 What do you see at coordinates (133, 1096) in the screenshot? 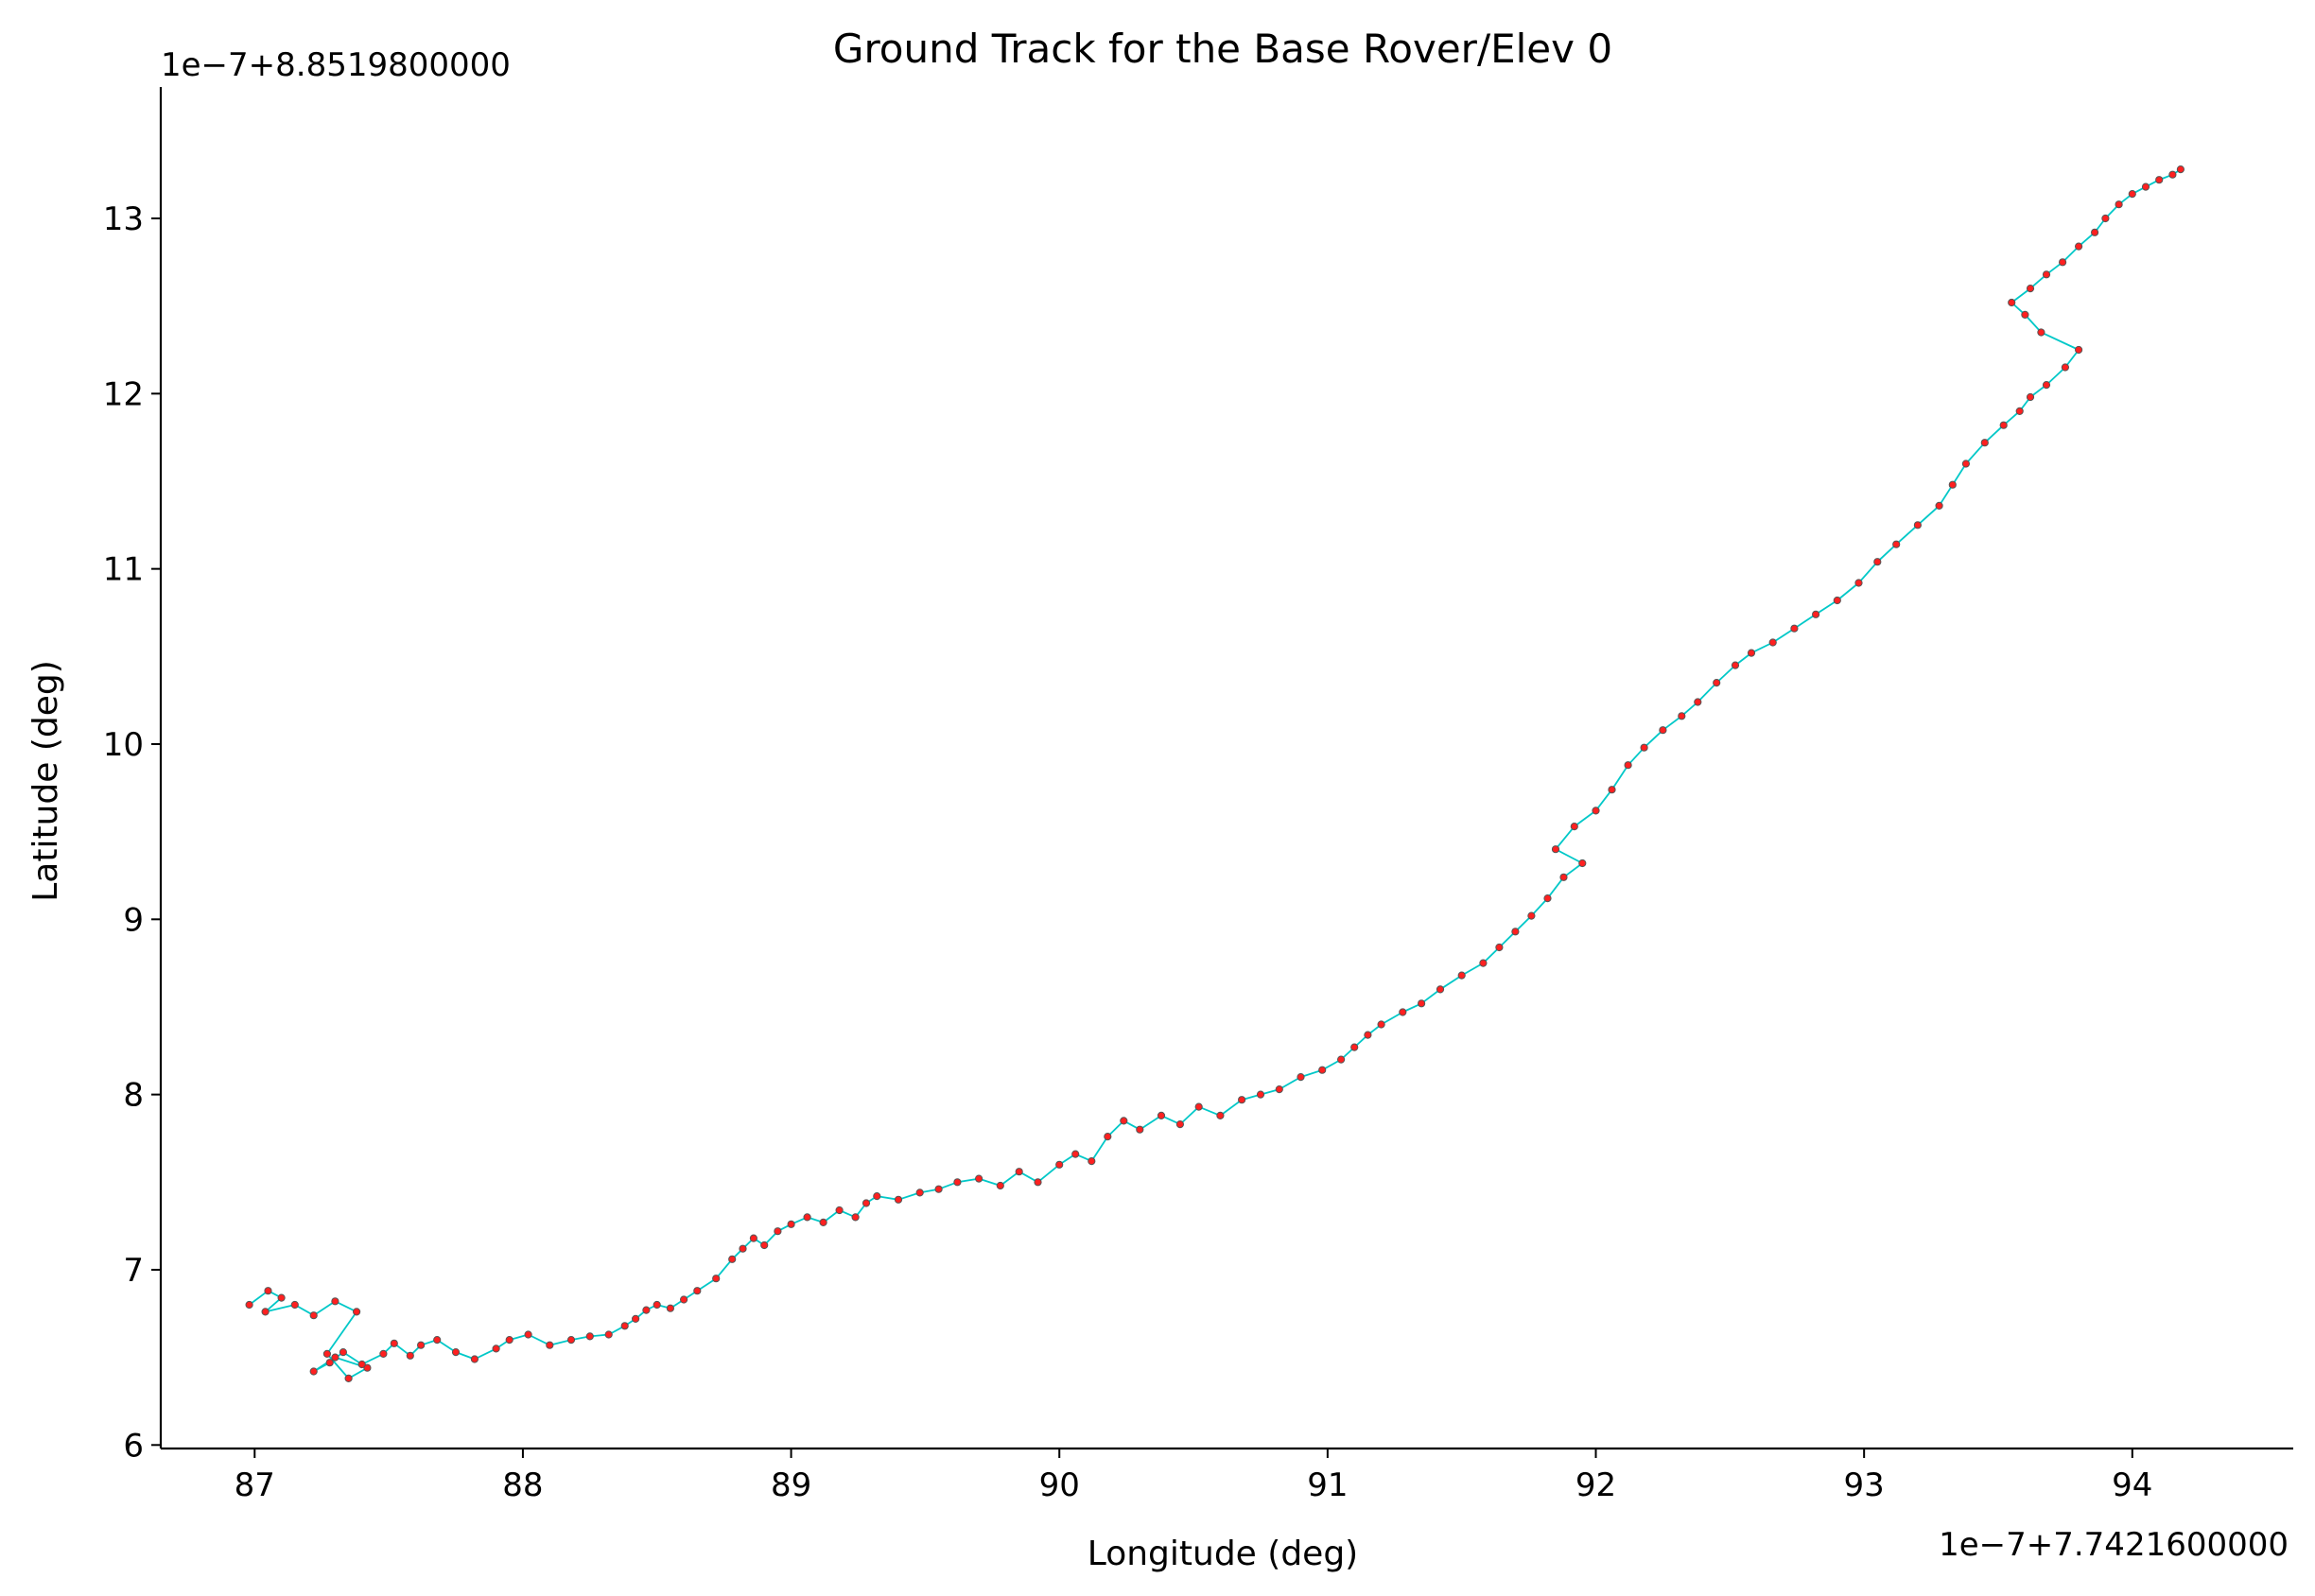
I see `y-tick-label: 8` at bounding box center [133, 1096].